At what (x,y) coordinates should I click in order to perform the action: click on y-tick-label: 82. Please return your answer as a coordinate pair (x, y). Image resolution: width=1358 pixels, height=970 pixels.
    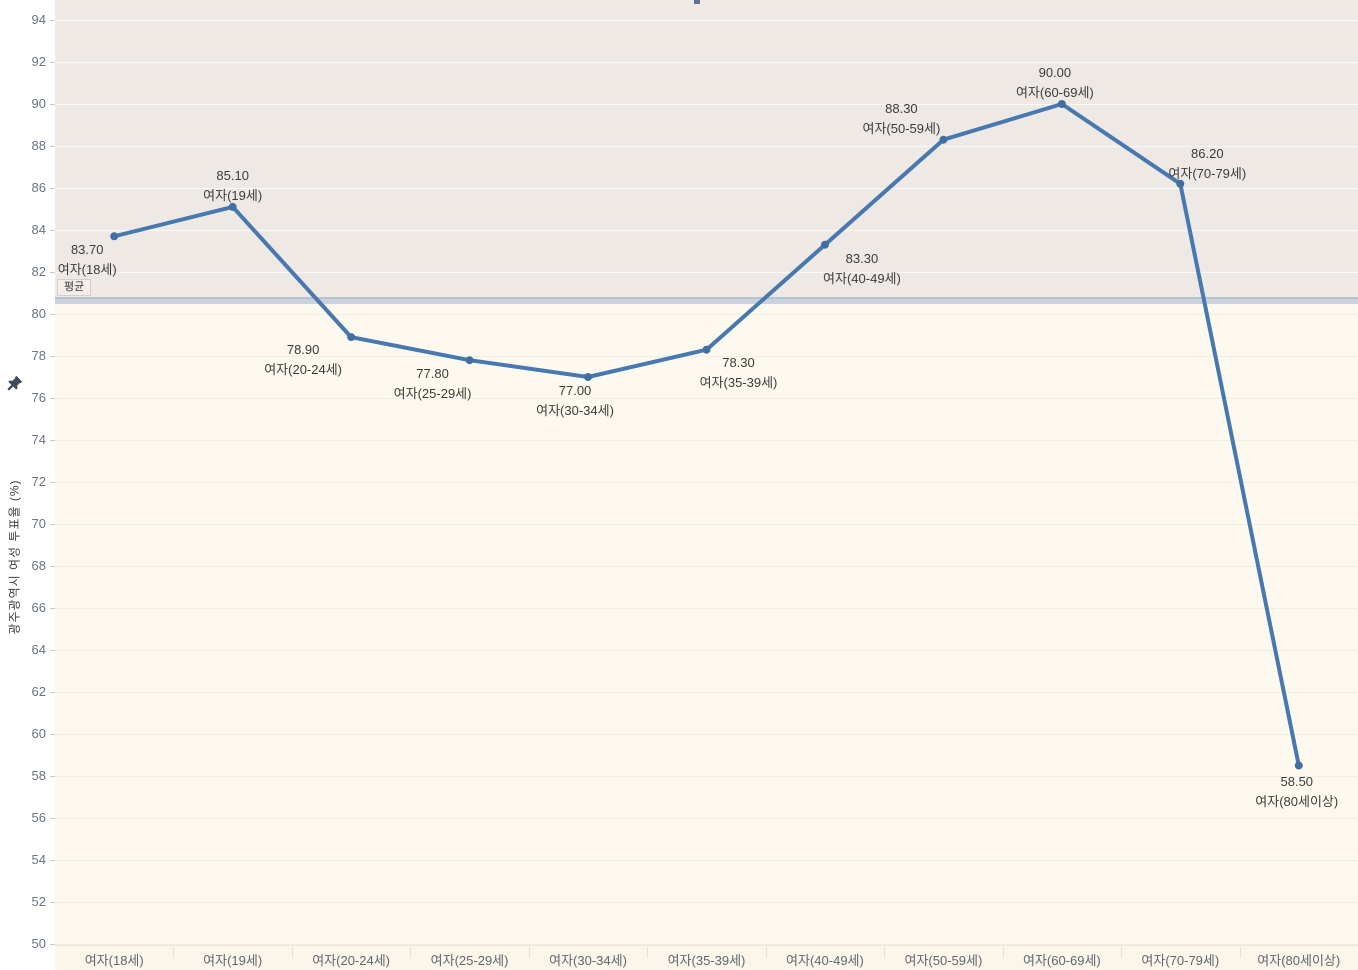
    Looking at the image, I should click on (38, 271).